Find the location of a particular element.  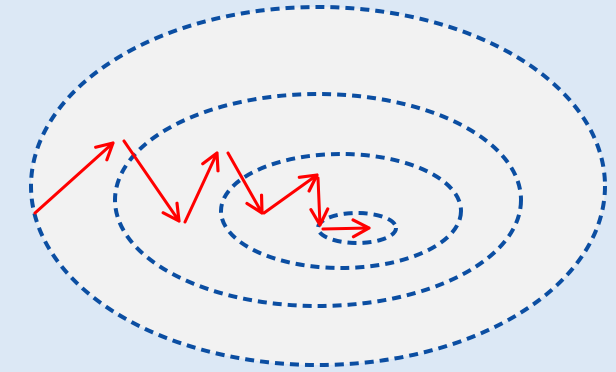

contour-ring-third is located at coordinates (341, 211).